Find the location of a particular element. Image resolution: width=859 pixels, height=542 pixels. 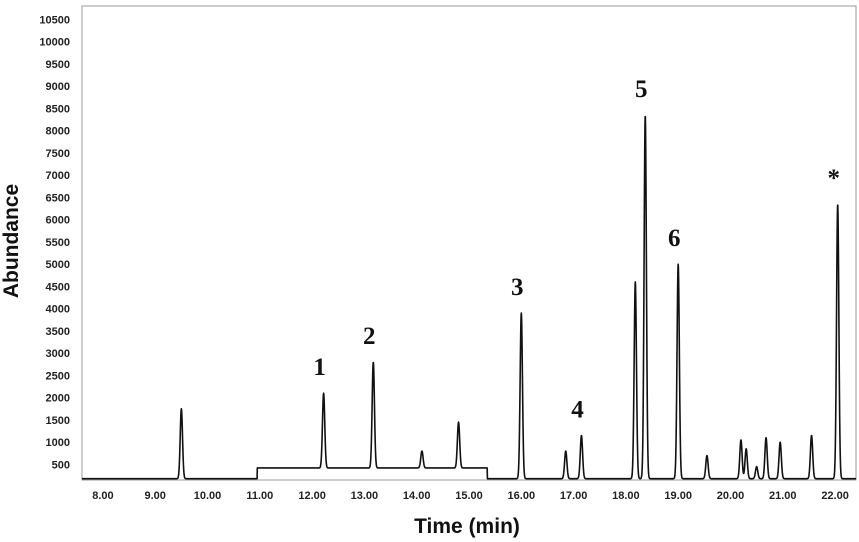

peak-label: 4 is located at coordinates (577, 409).